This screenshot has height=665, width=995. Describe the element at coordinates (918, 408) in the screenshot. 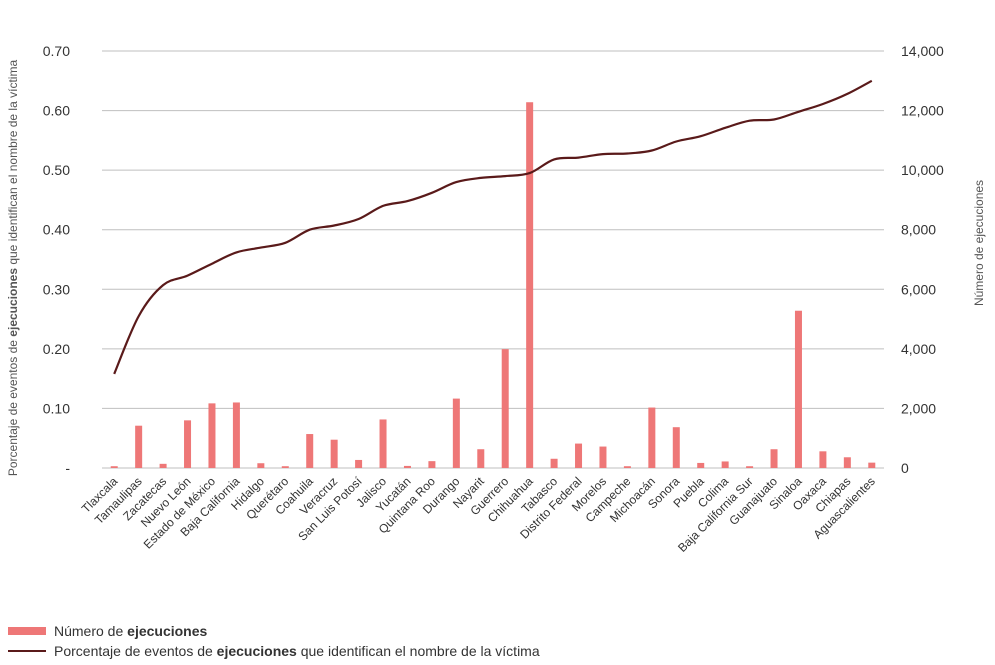

I see `y-right-tick-label: 2,000` at that location.